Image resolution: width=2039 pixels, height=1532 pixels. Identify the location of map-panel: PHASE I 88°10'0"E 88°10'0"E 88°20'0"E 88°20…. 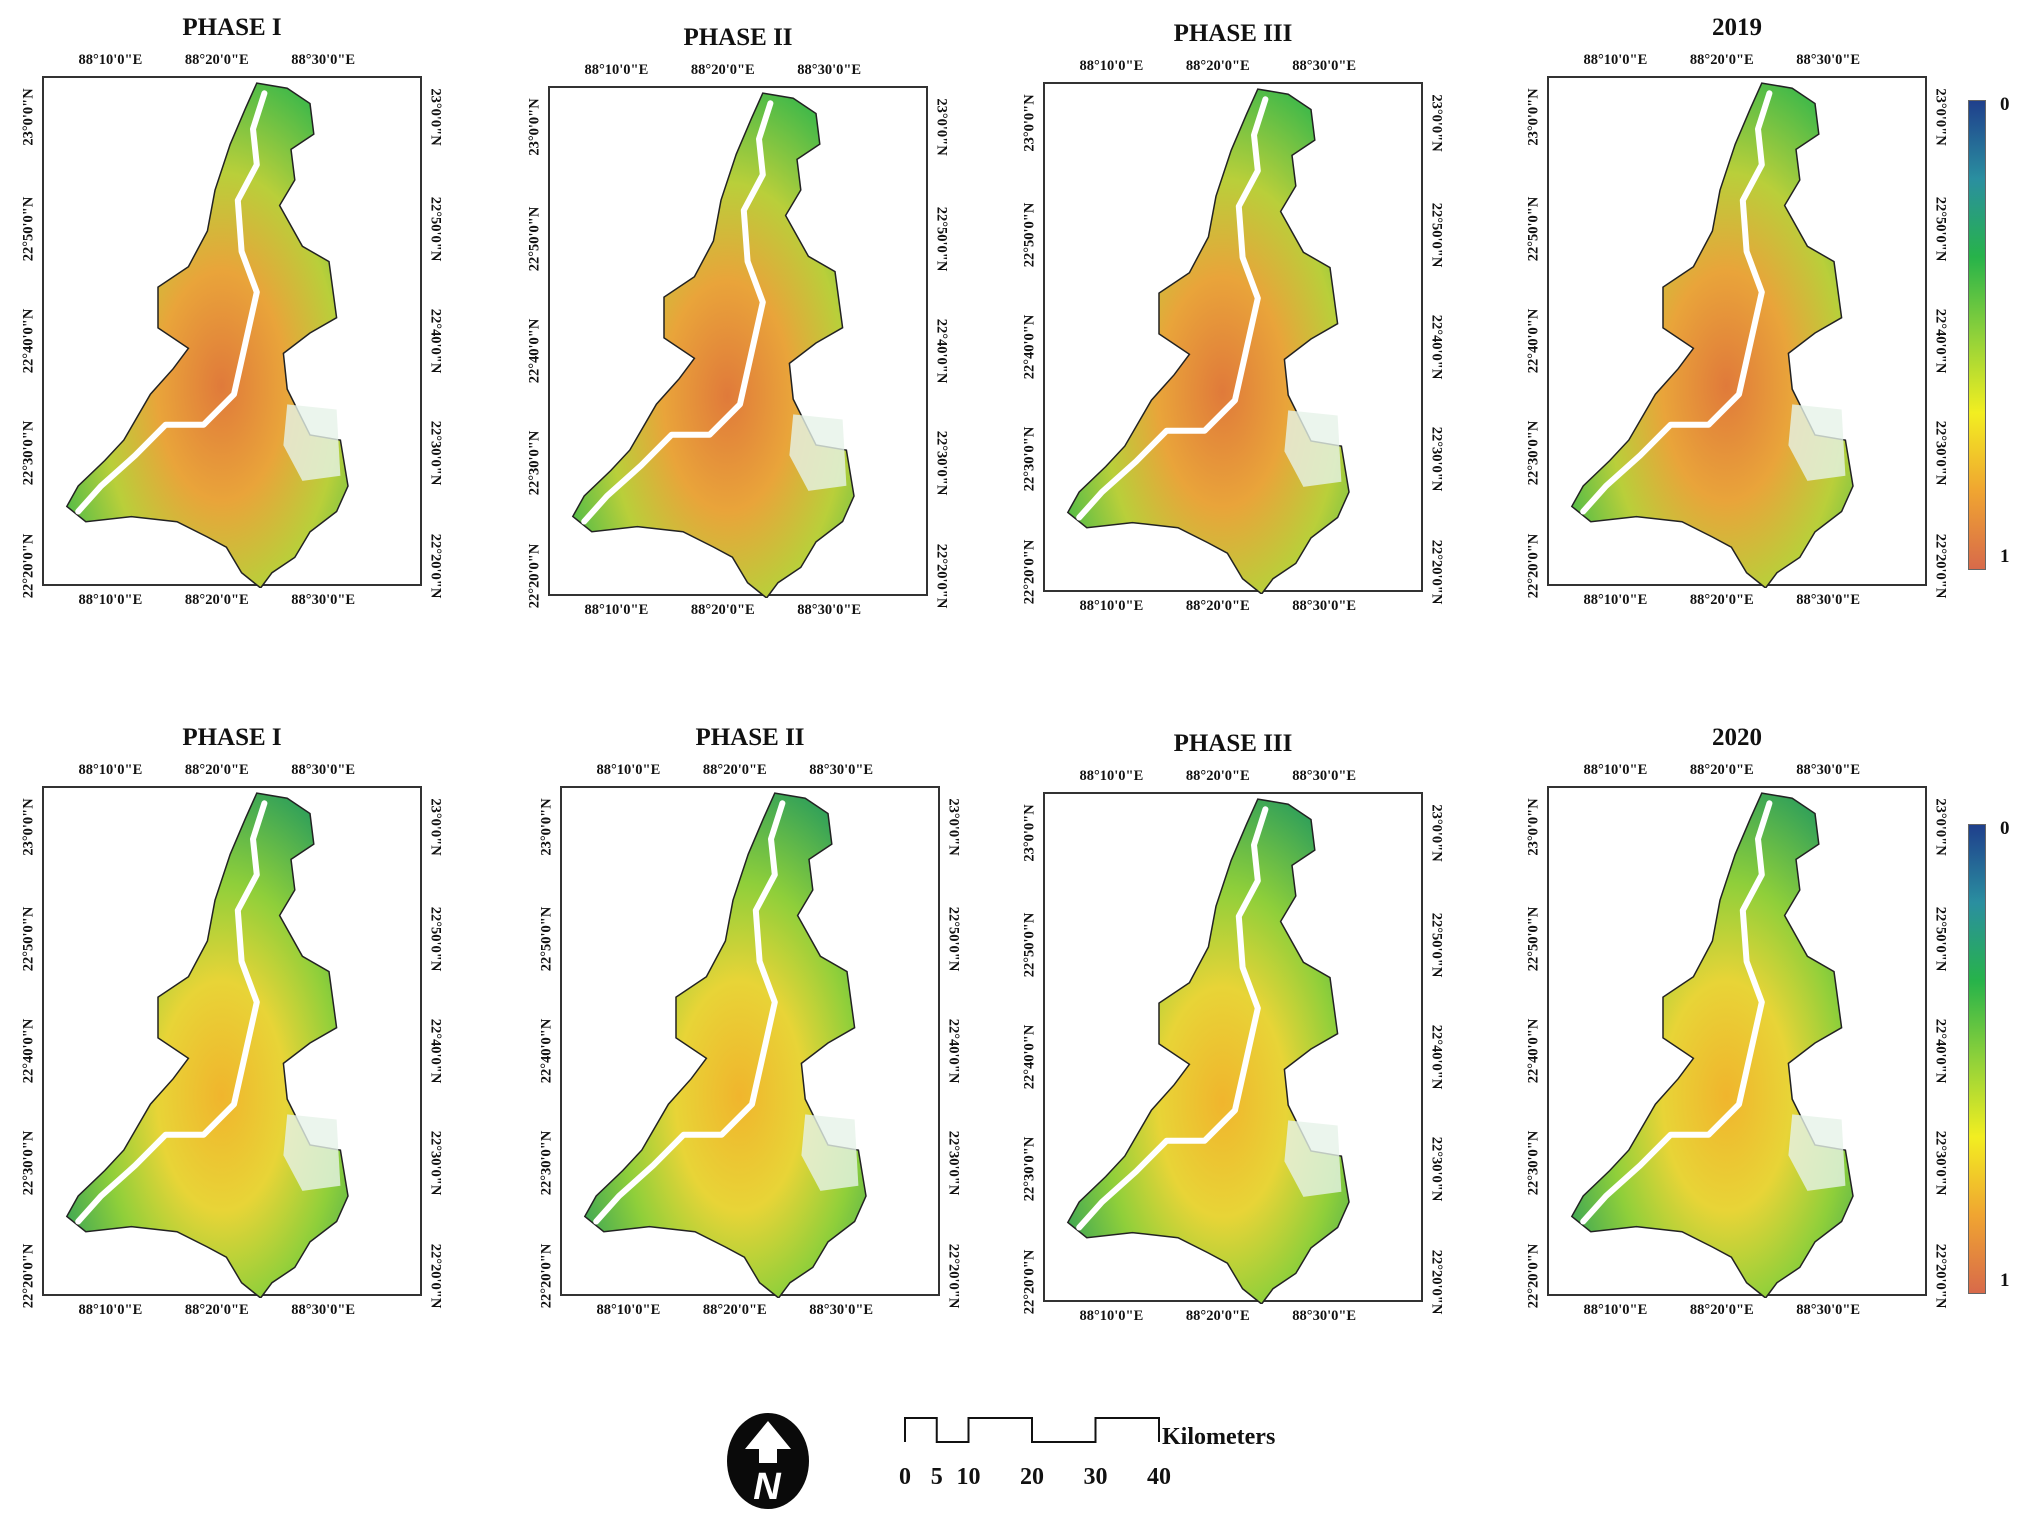
(232, 1029).